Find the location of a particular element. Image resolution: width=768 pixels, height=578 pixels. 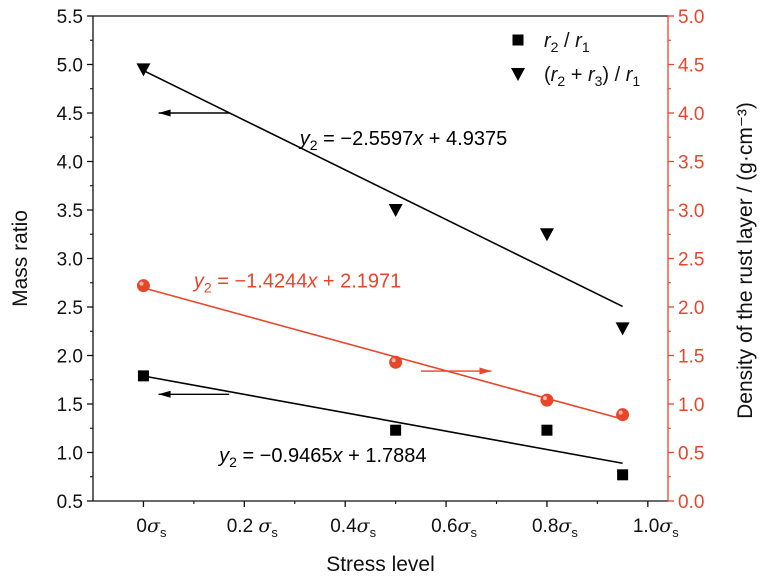

y2-tick-label: 0.0 is located at coordinates (691, 502).